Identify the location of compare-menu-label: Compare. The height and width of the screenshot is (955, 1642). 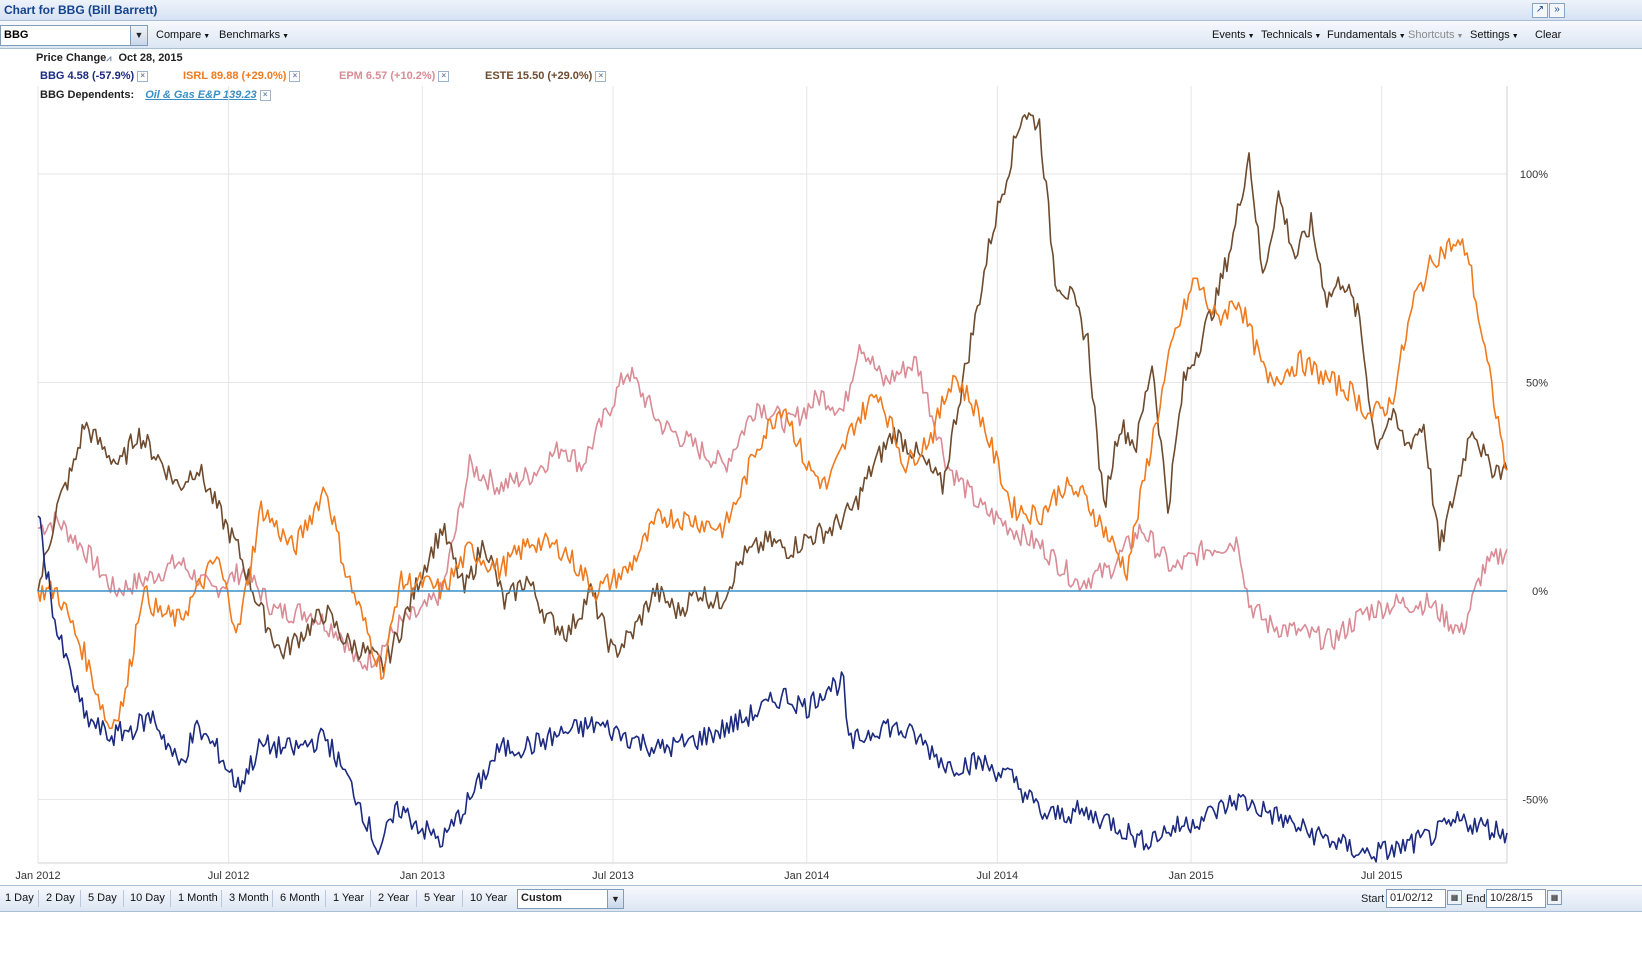
(179, 35).